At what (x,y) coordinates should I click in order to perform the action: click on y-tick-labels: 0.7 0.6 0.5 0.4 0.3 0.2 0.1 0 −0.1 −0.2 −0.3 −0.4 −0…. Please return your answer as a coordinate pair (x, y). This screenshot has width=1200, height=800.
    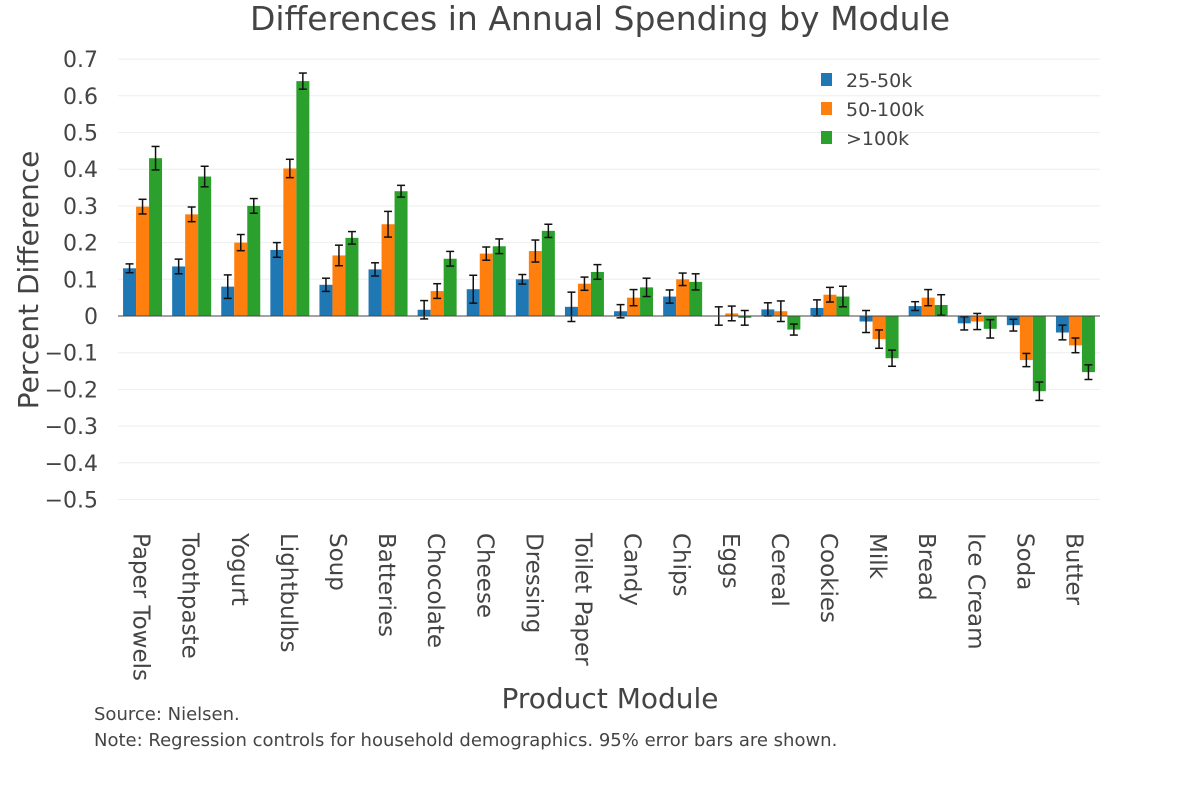
    Looking at the image, I should click on (71, 280).